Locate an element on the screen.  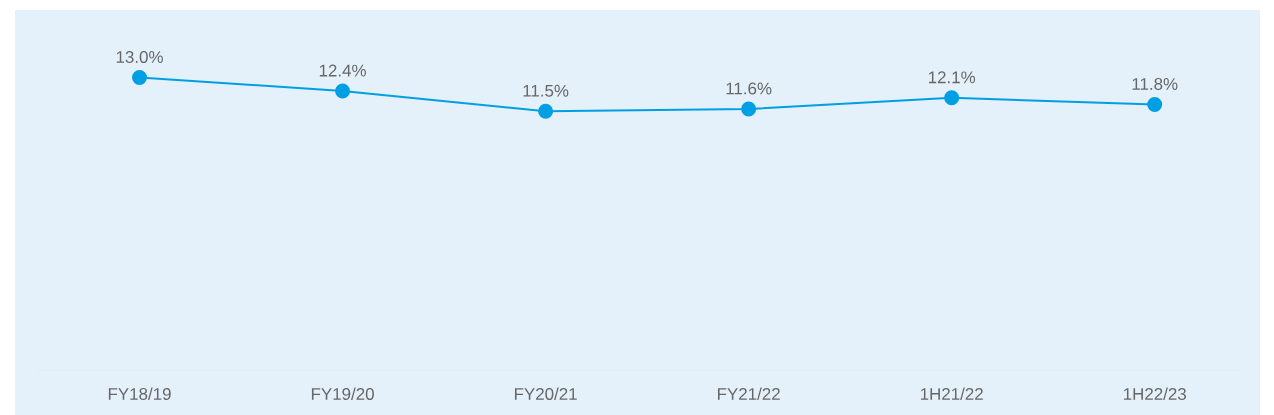
x-tick-label: FY20/21 is located at coordinates (545, 393).